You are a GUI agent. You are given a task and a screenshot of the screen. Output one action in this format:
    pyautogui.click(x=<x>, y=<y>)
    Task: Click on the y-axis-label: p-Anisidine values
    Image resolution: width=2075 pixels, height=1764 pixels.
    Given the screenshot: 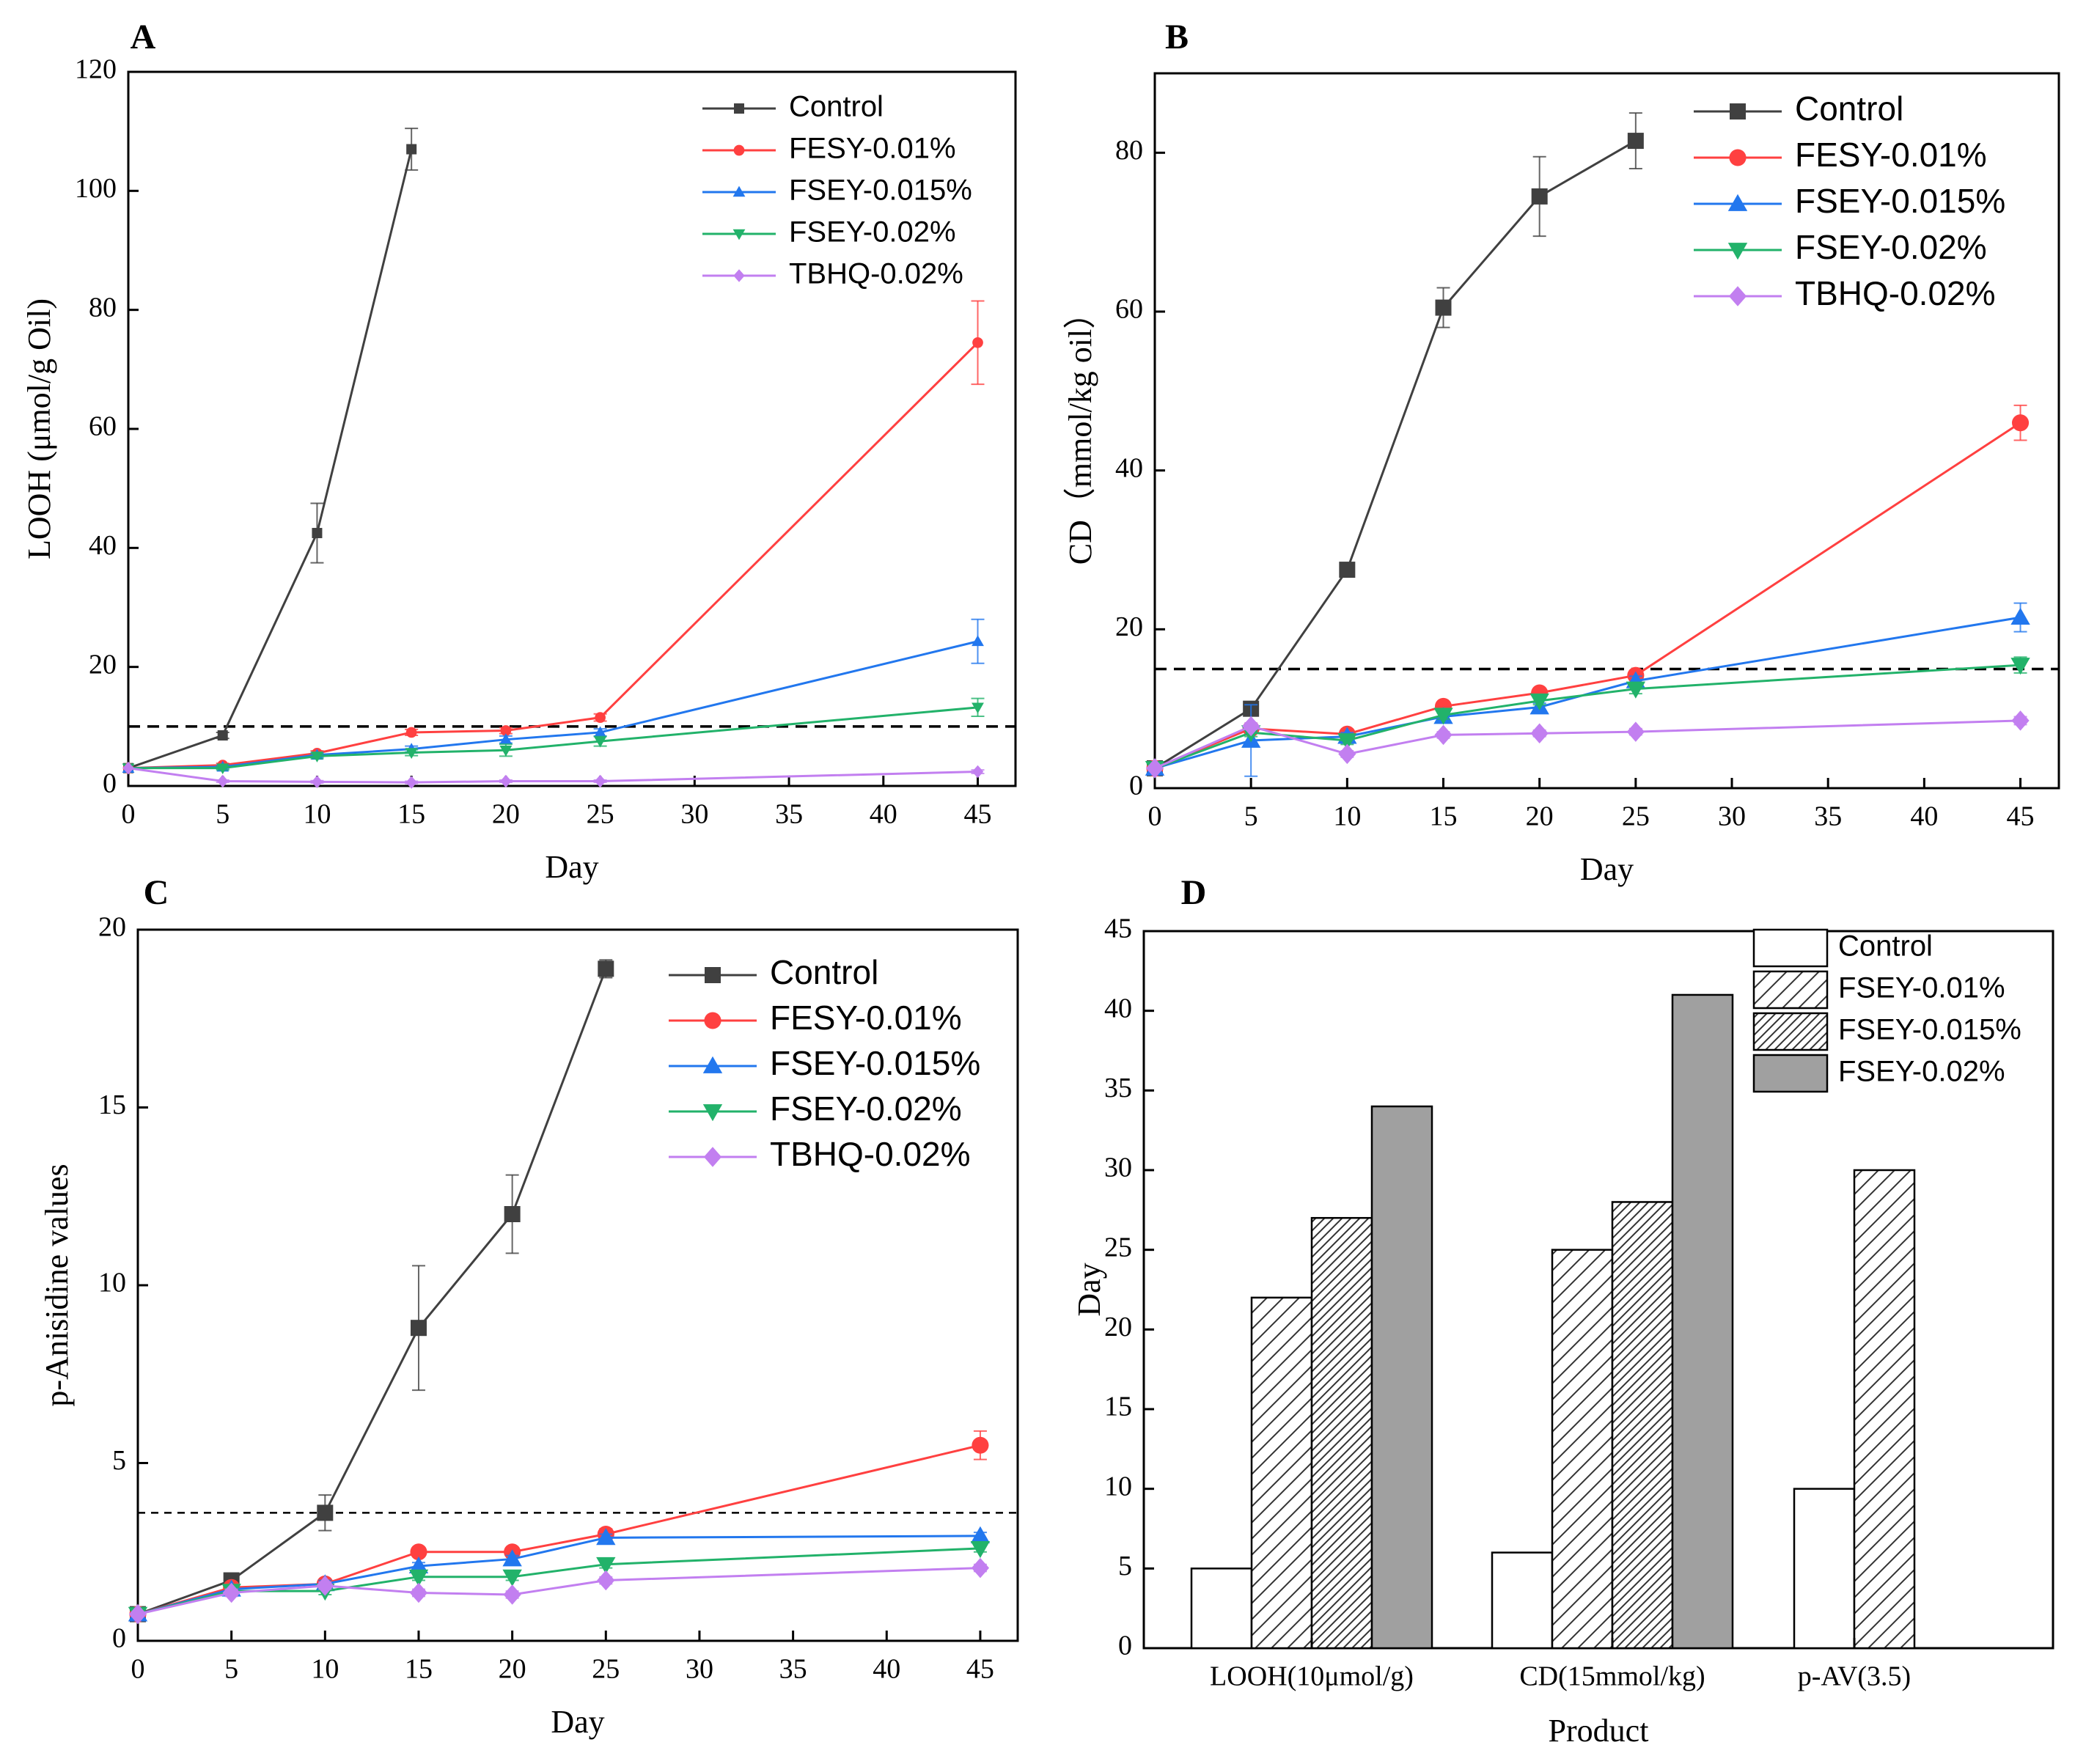 What is the action you would take?
    pyautogui.click(x=57, y=1285)
    